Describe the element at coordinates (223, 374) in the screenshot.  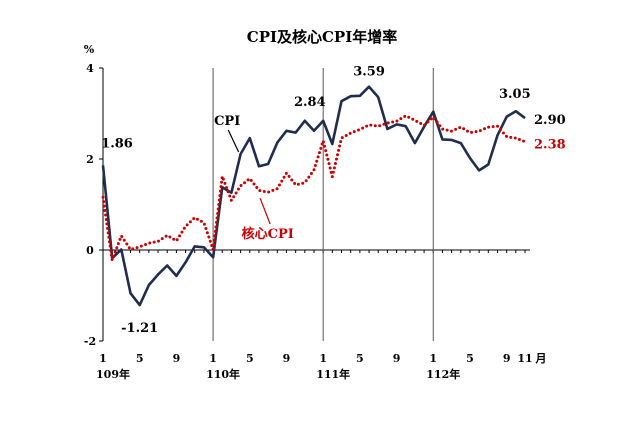
I see `year-label: 110年` at that location.